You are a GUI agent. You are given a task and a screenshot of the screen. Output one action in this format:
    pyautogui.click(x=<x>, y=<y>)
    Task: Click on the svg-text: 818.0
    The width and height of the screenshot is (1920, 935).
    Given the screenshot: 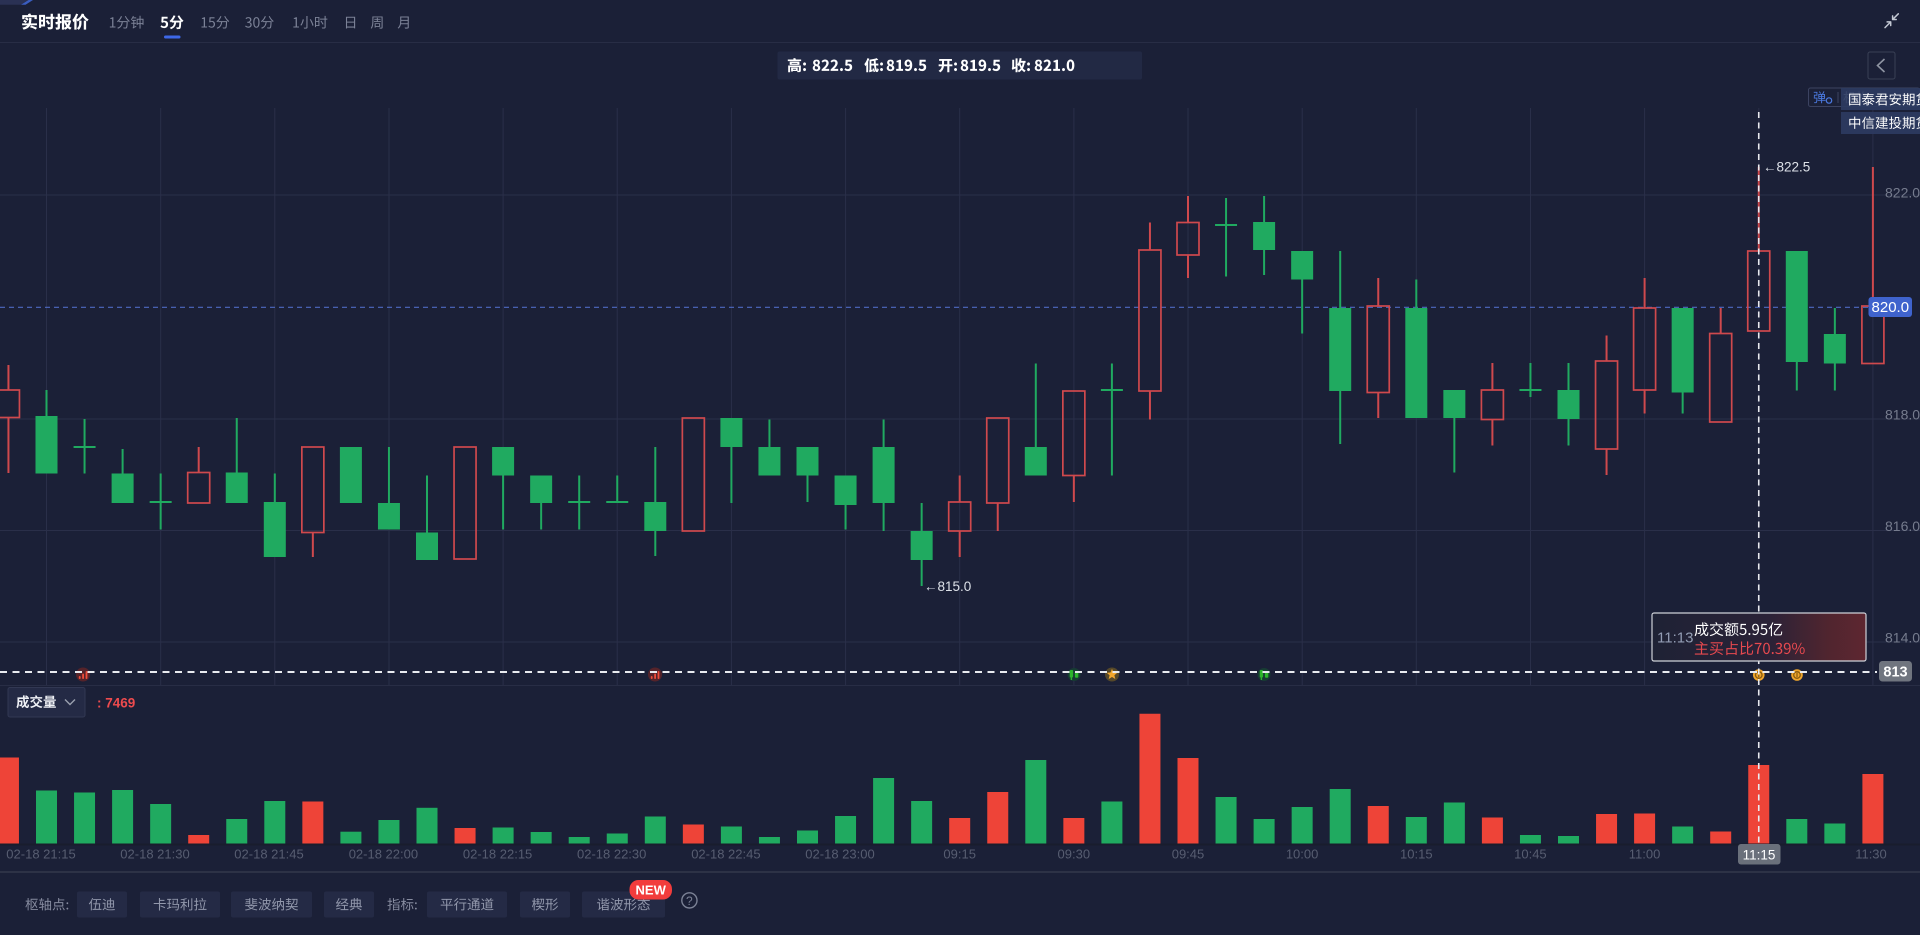 What is the action you would take?
    pyautogui.click(x=1902, y=415)
    